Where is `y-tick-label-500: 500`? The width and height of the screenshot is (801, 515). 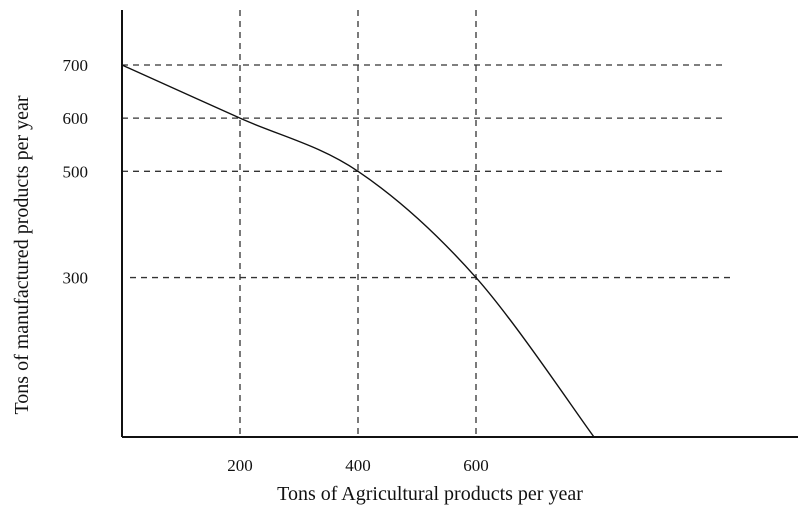
y-tick-label-500: 500 is located at coordinates (76, 171).